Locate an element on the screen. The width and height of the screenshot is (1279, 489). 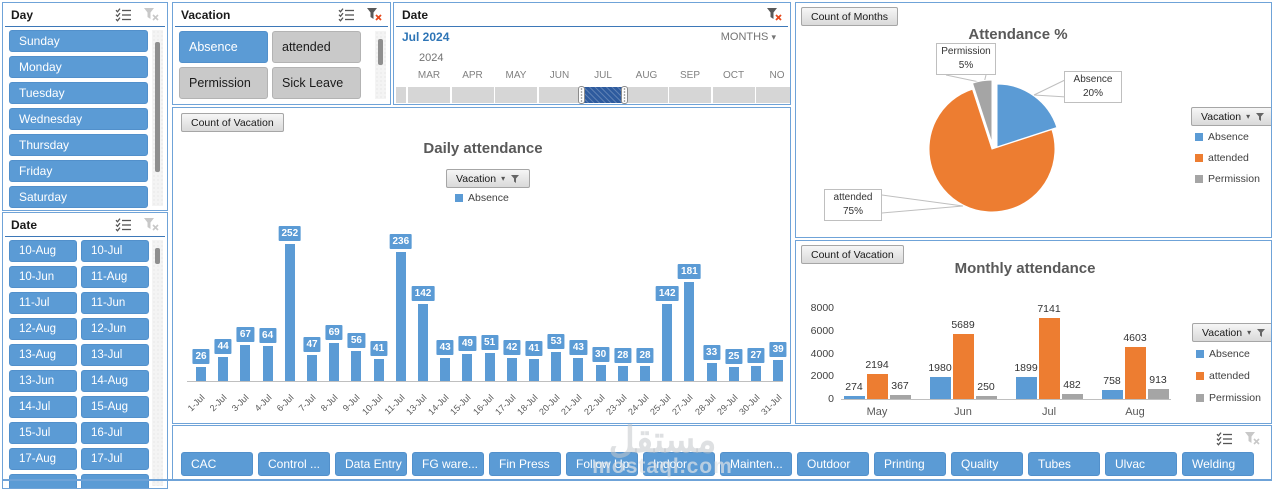
monthly-x-tick-label: Jun is located at coordinates (963, 412).